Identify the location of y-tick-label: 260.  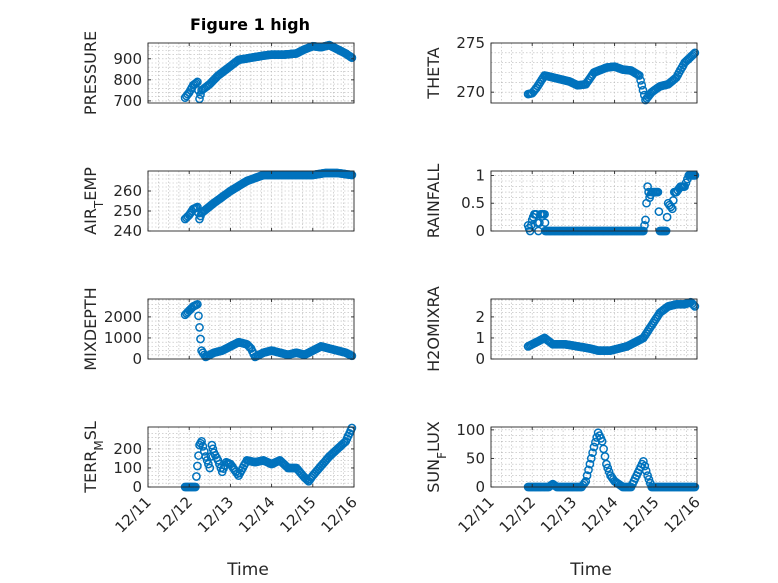
(127, 191).